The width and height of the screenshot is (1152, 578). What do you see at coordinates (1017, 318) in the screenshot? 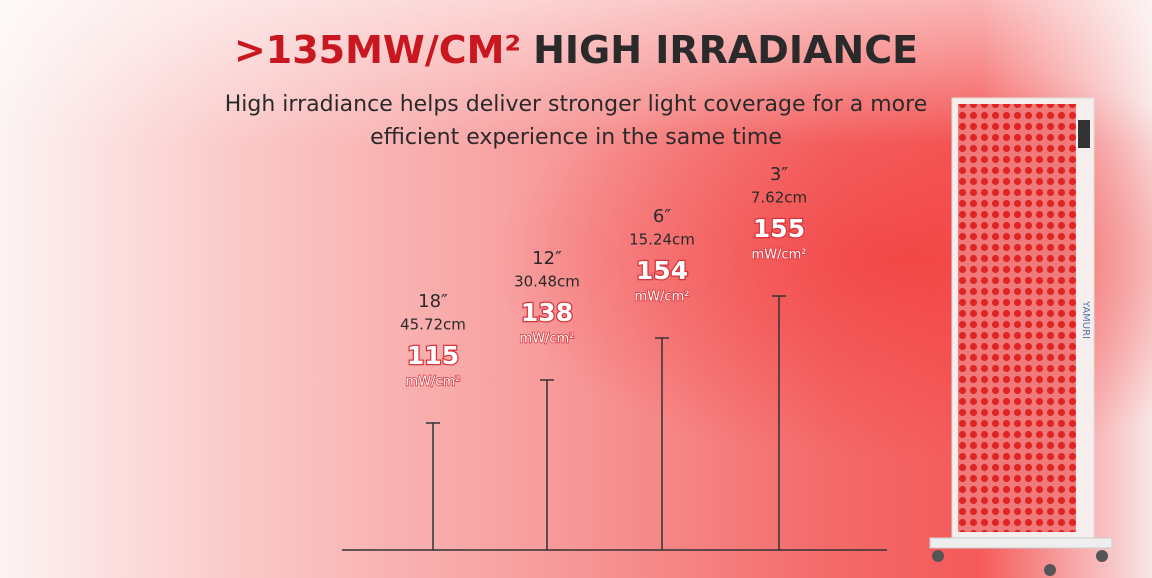
I see `panel-leds` at bounding box center [1017, 318].